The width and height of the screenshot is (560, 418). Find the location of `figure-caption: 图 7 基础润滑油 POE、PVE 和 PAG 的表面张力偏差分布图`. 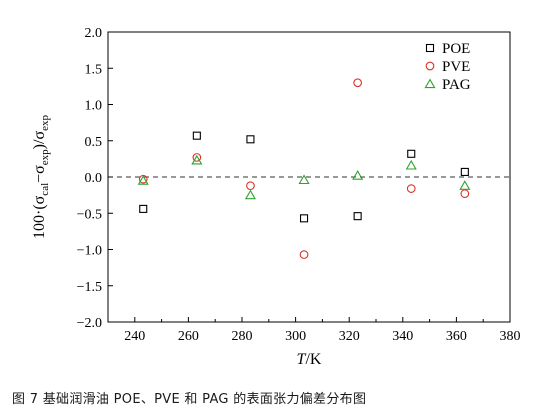

figure-caption: 图 7 基础润滑油 POE、PVE 和 PAG 的表面张力偏差分布图 is located at coordinates (189, 399).